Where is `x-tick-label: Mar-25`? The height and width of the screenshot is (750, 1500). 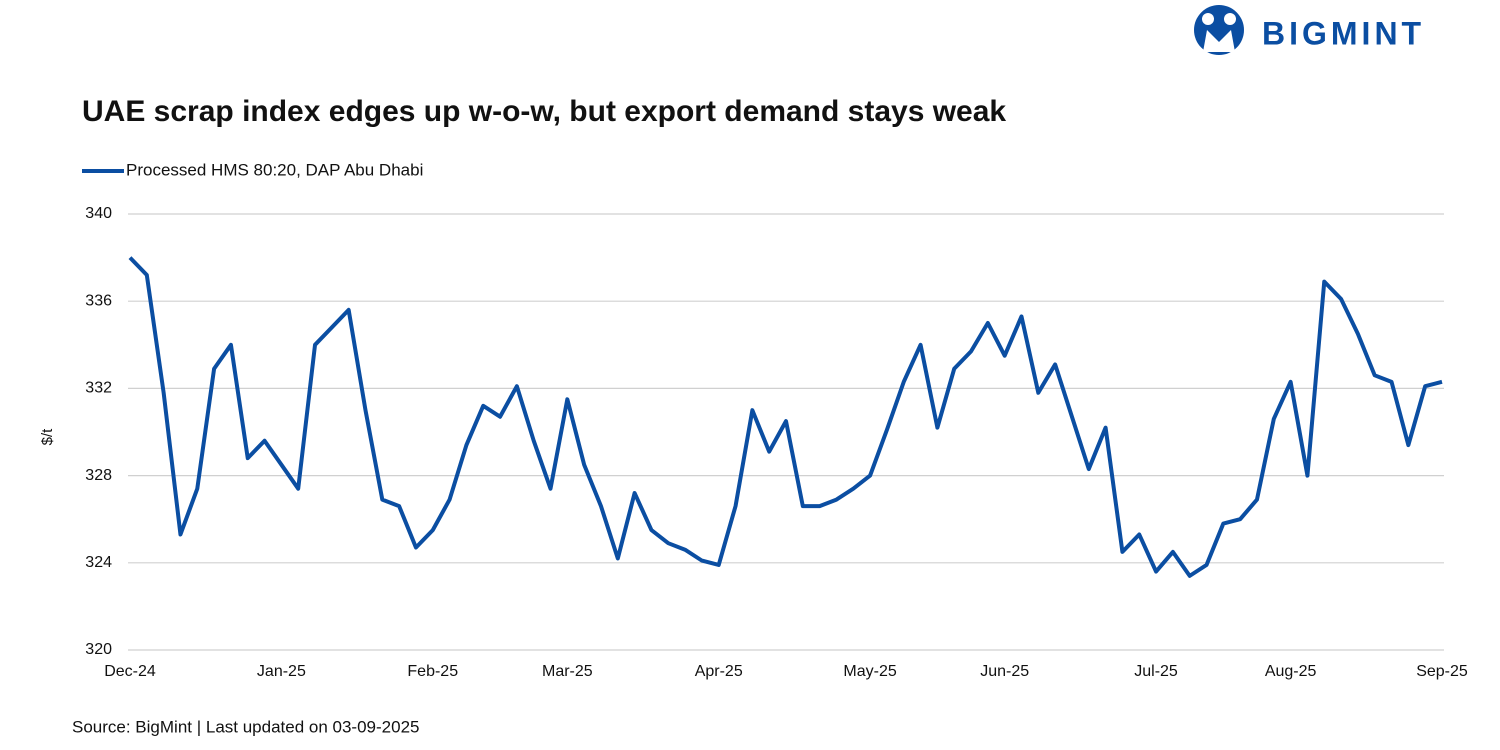
x-tick-label: Mar-25 is located at coordinates (567, 671).